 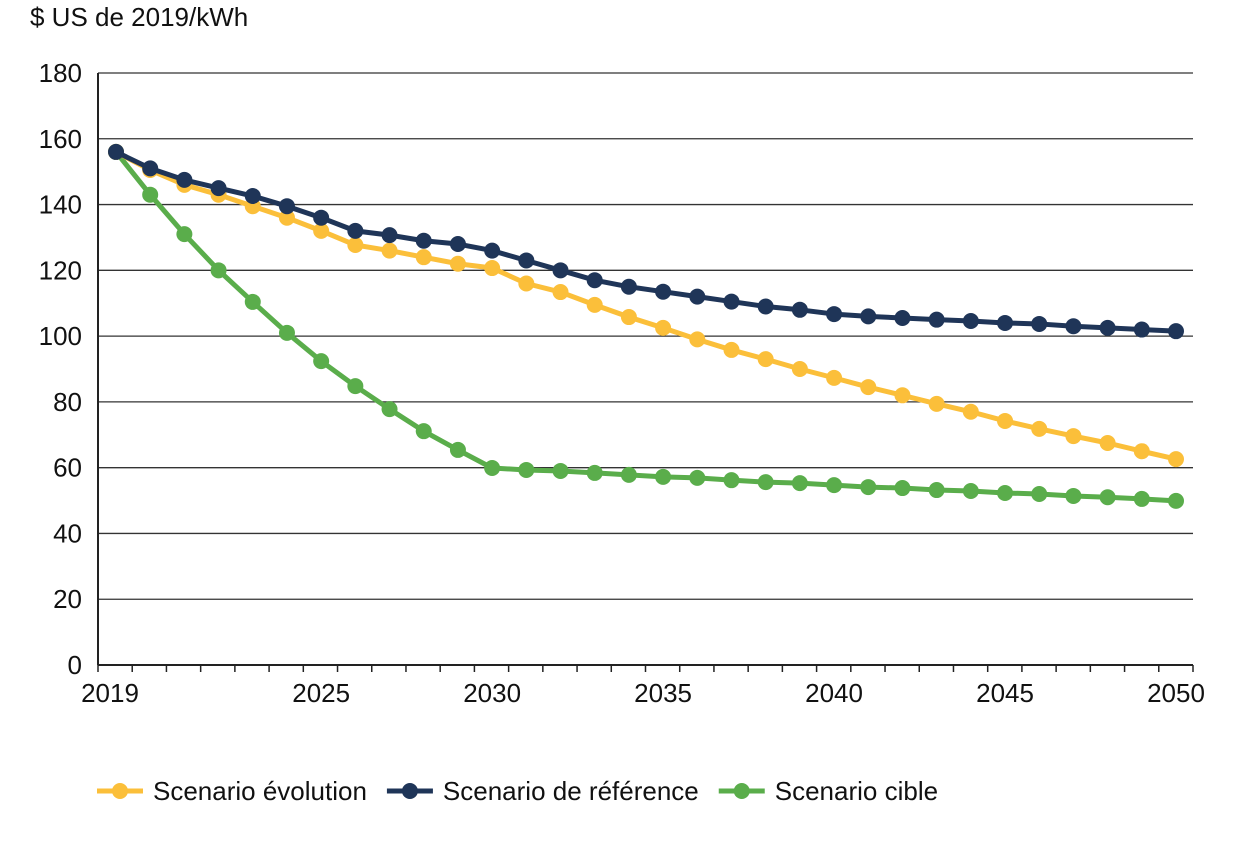 What do you see at coordinates (232, 791) in the screenshot?
I see `legend-item: Scenario évolution` at bounding box center [232, 791].